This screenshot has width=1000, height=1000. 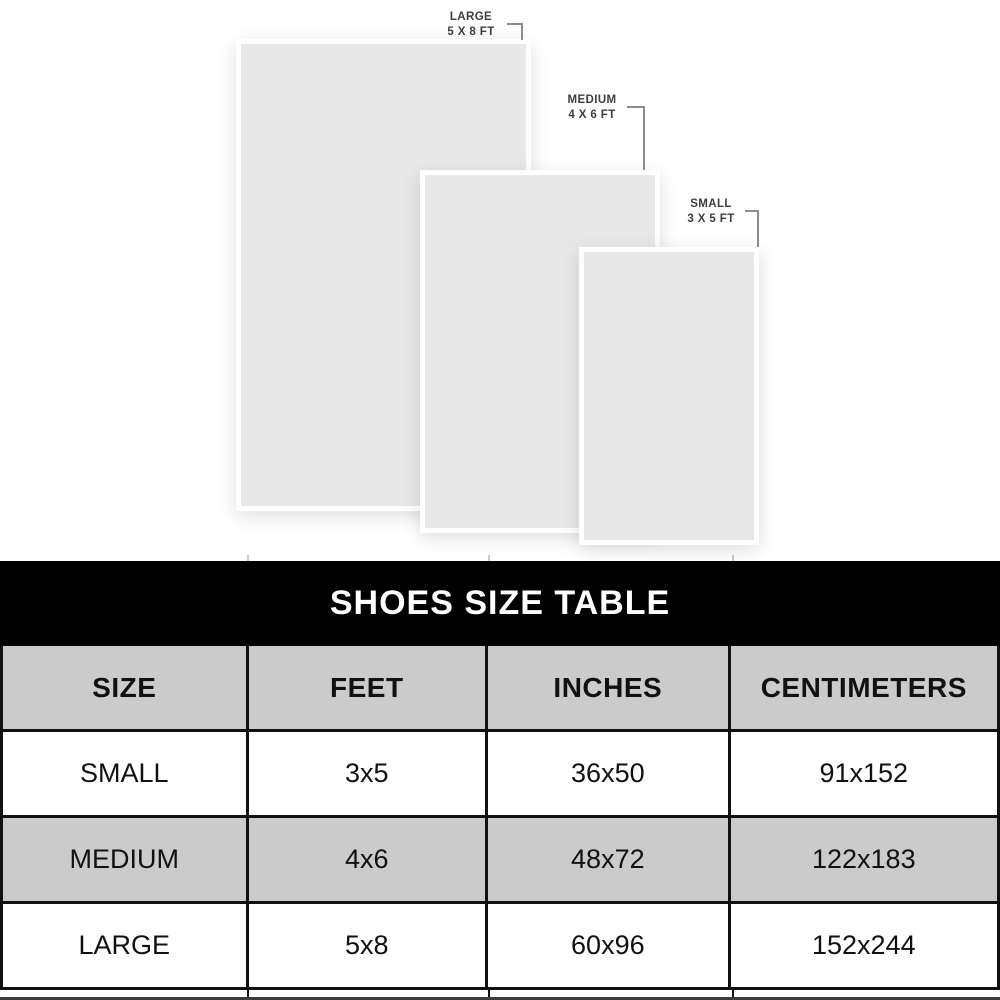 I want to click on cell-feet: 4x6, so click(x=369, y=859).